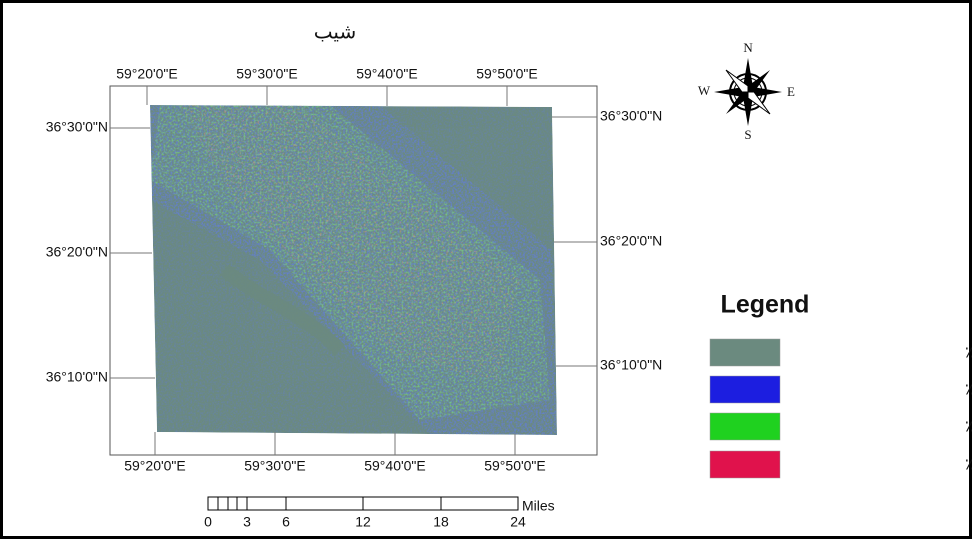 This screenshot has height=543, width=972. Describe the element at coordinates (765, 305) in the screenshot. I see `legend-title: Legend` at that location.